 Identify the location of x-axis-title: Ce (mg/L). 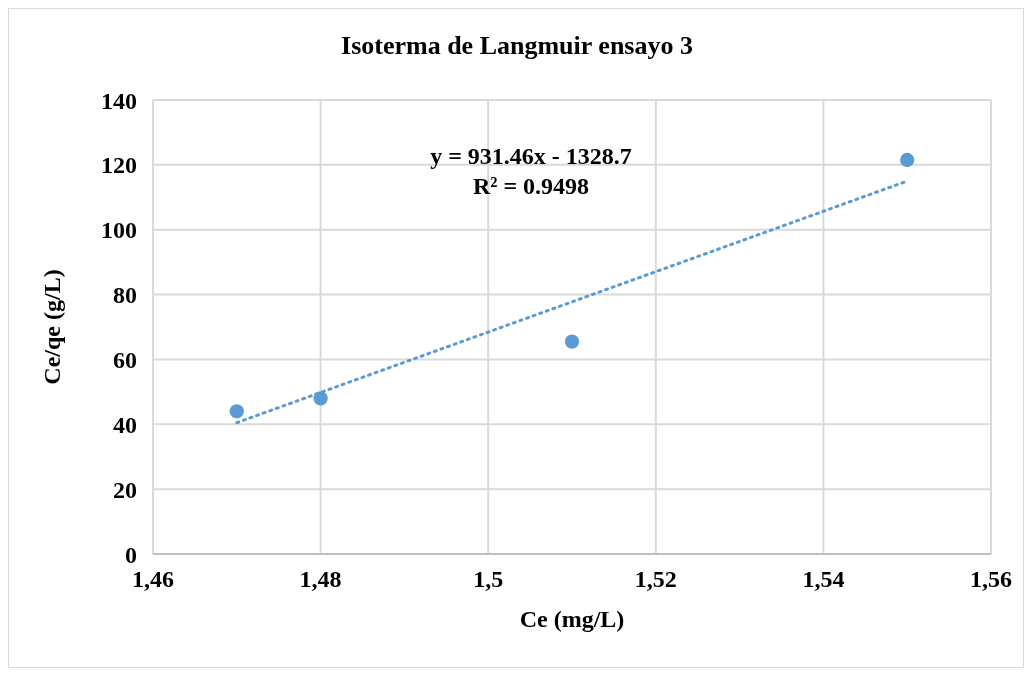
(572, 619).